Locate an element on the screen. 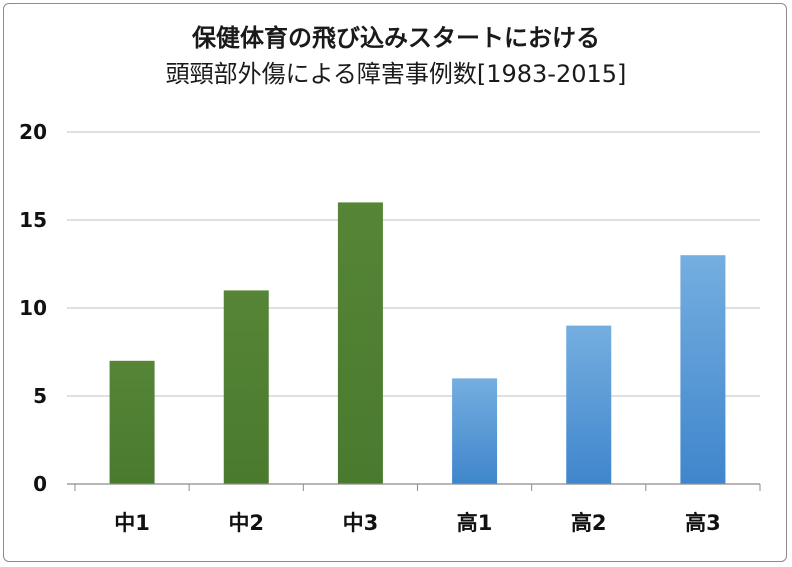 Image resolution: width=792 pixels, height=567 pixels. bar-中3 is located at coordinates (360, 343).